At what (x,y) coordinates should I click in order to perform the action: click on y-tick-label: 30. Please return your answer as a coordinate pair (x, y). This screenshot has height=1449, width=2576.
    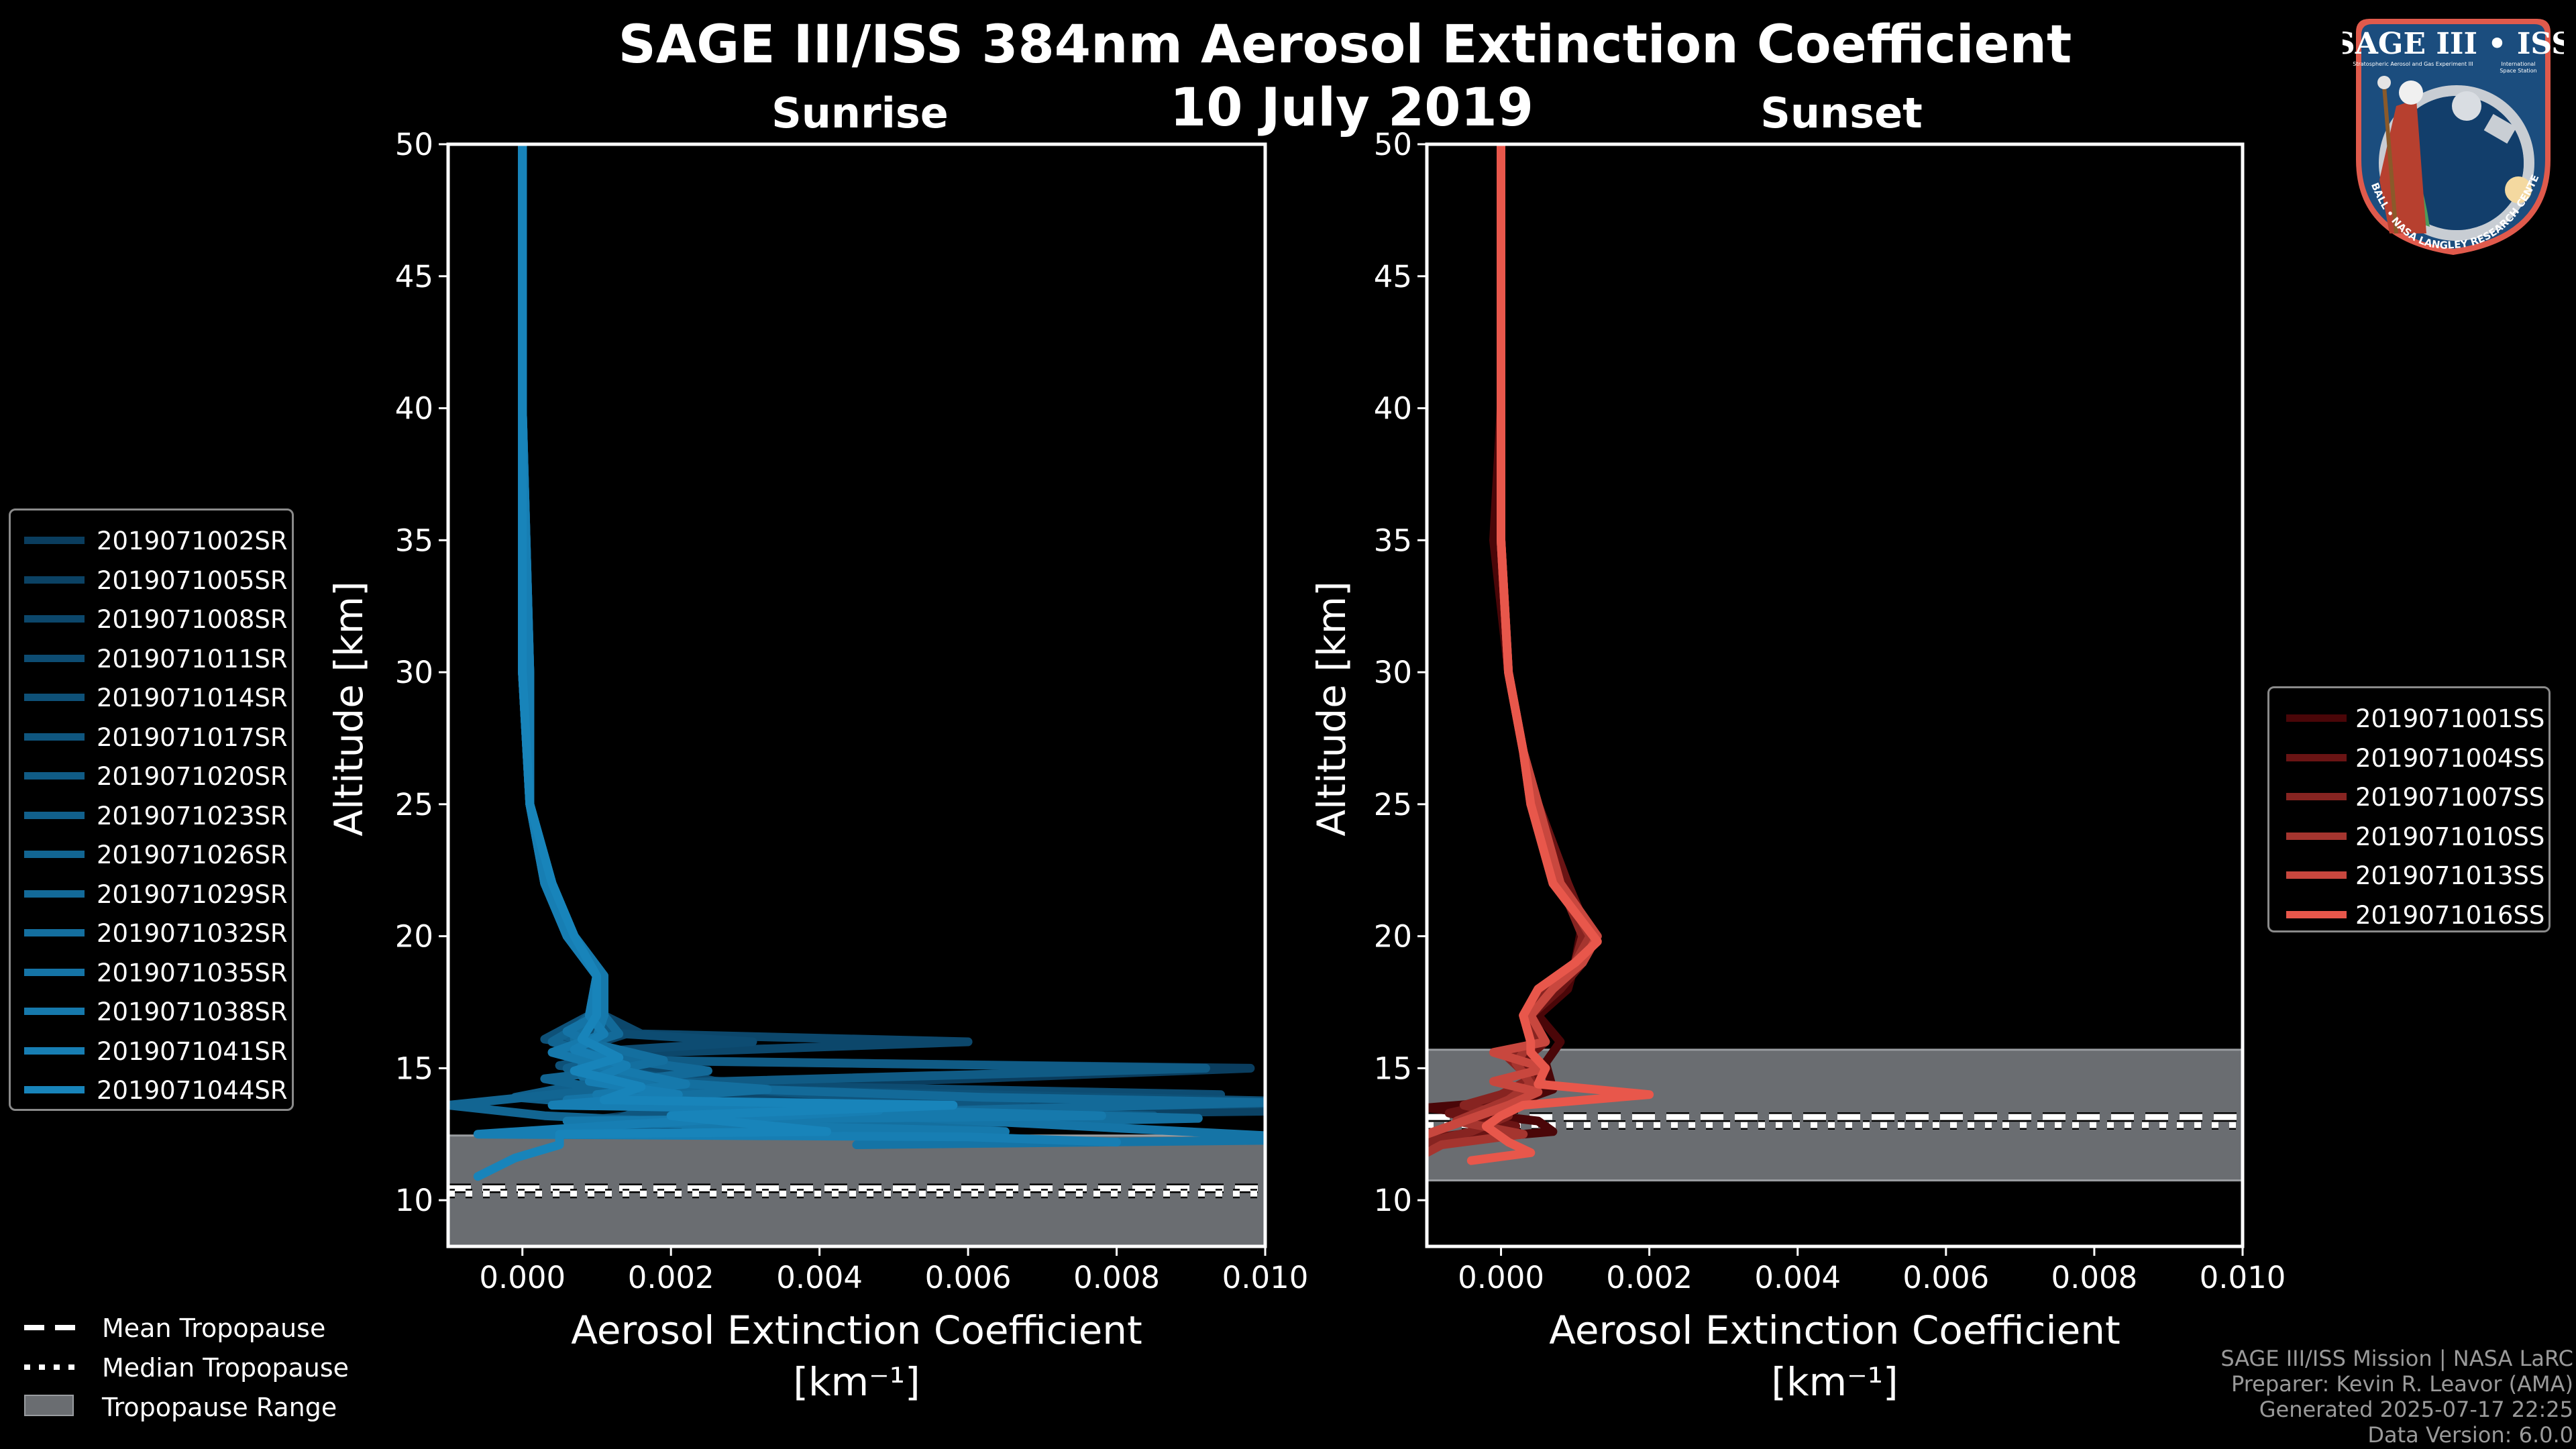
    Looking at the image, I should click on (414, 672).